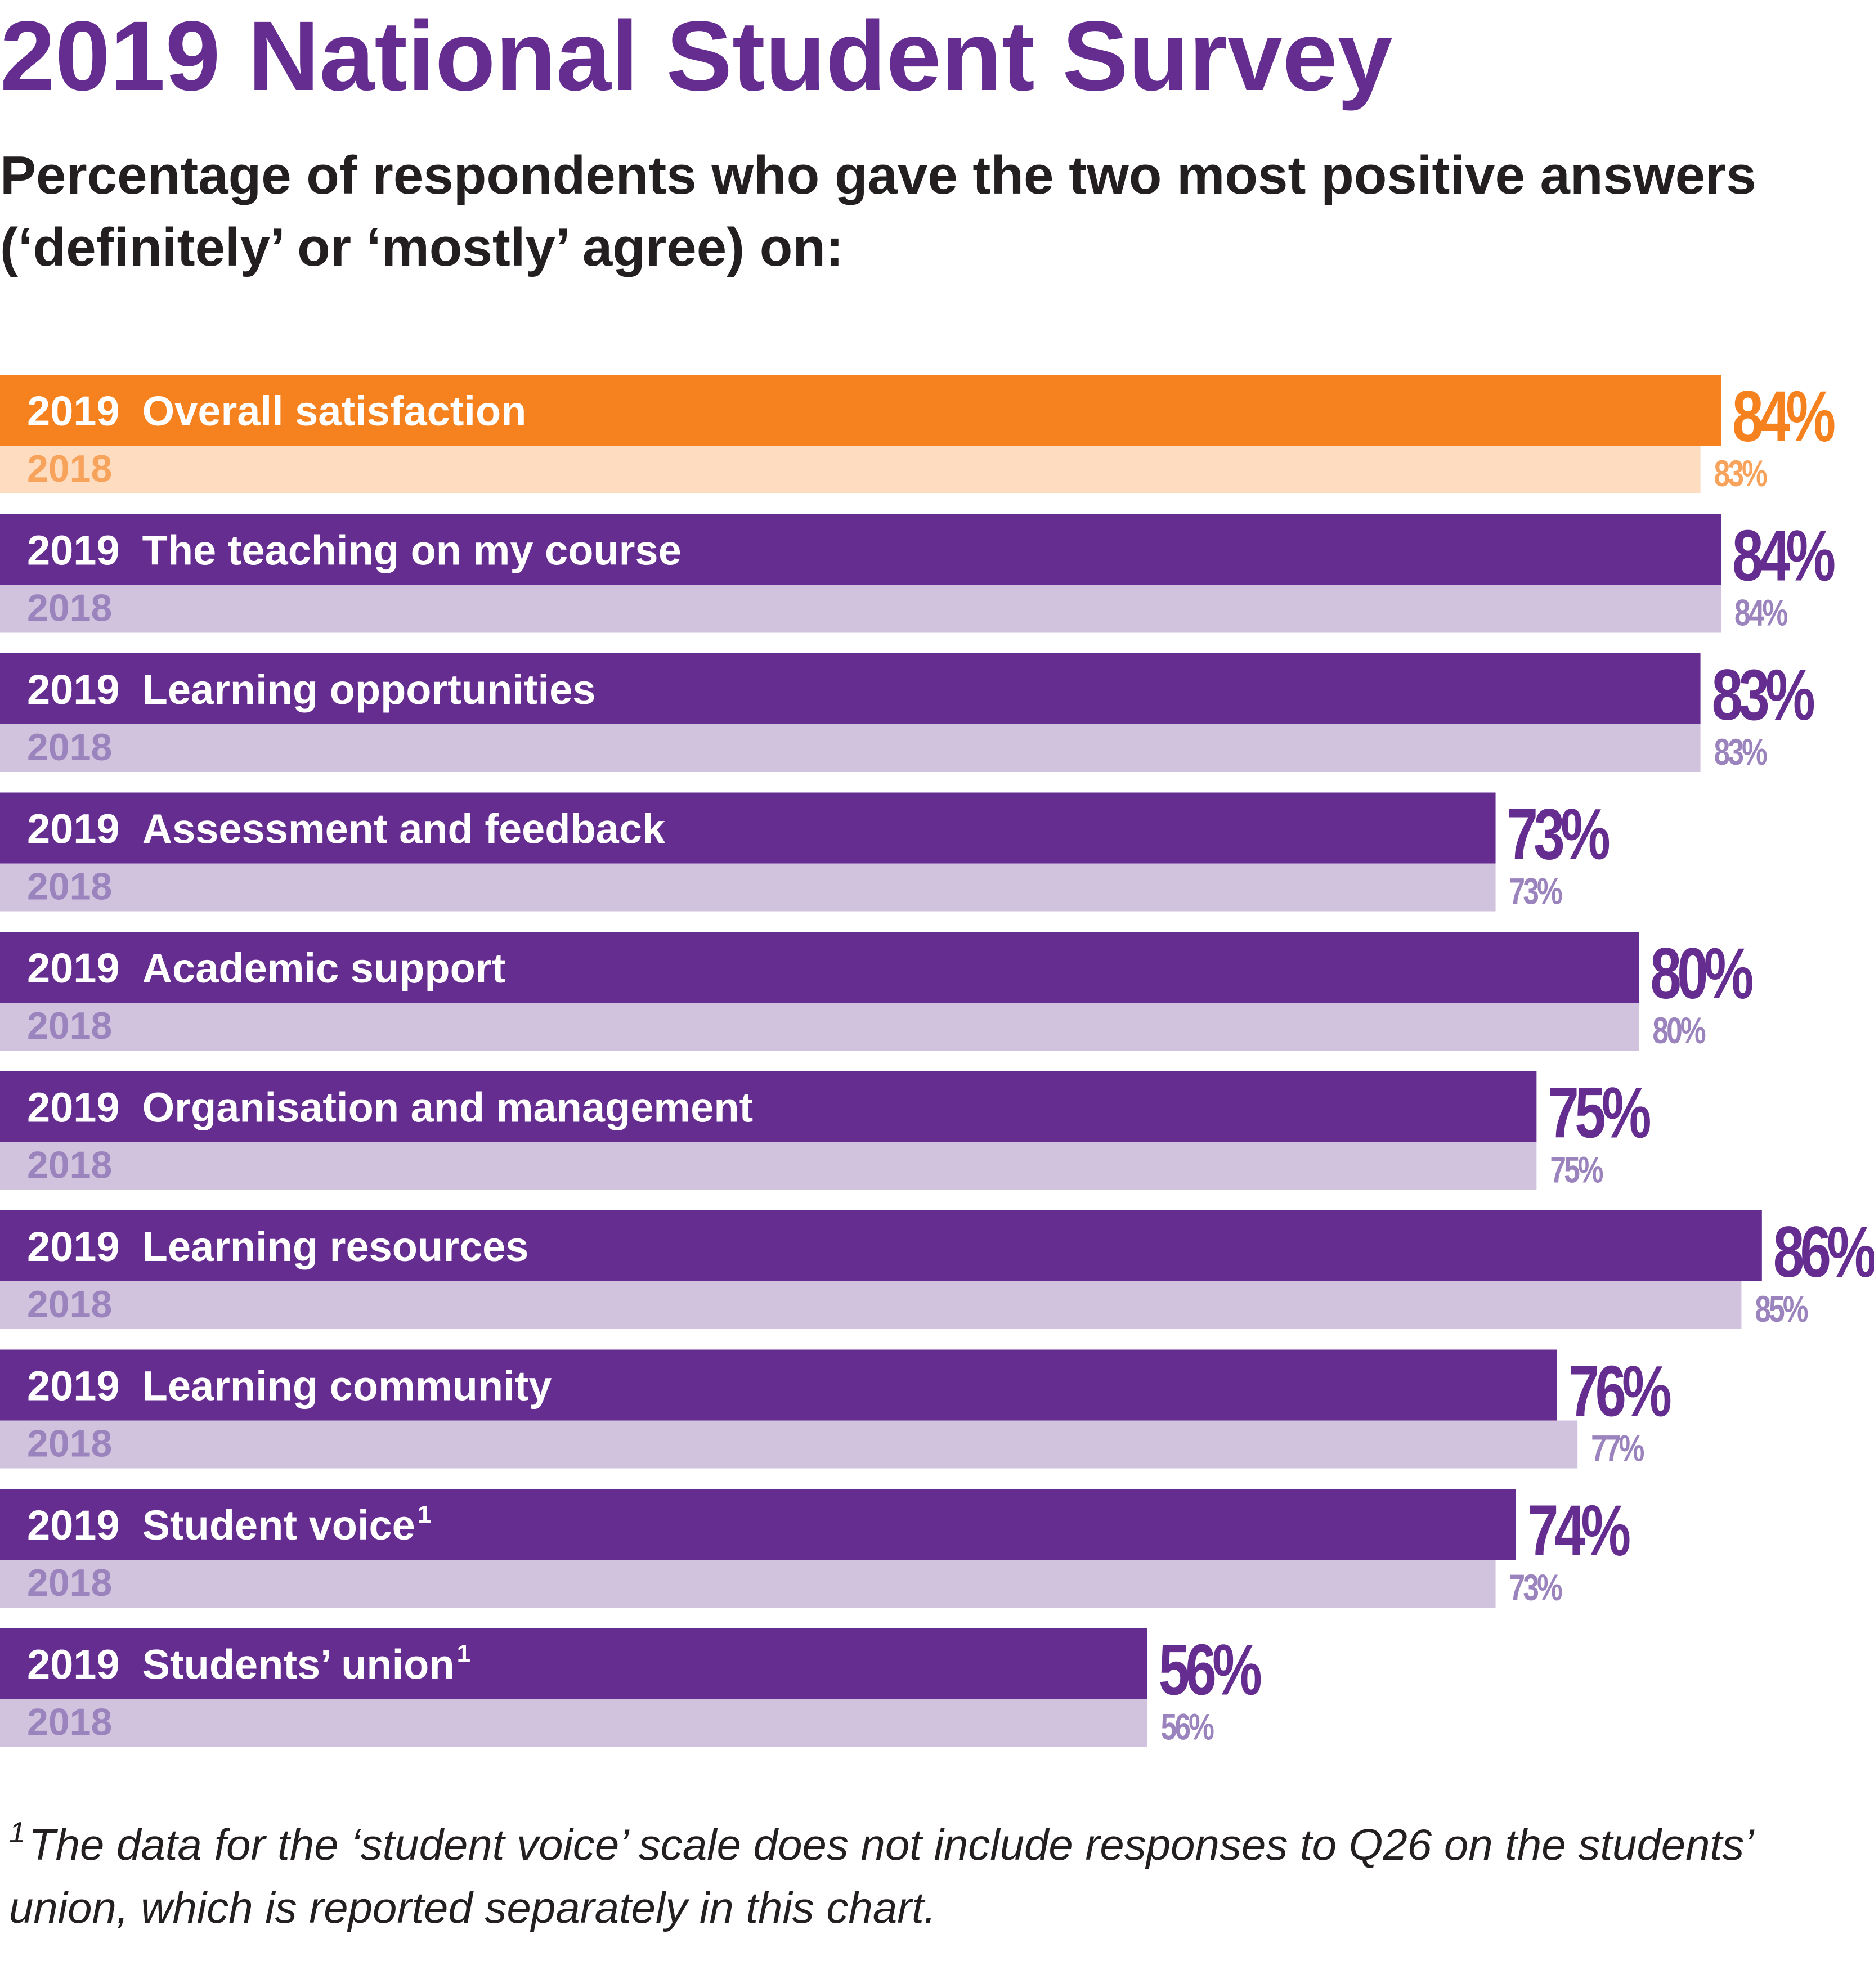 Image resolution: width=1874 pixels, height=1988 pixels. Describe the element at coordinates (278, 1525) in the screenshot. I see `category-name: Student voice` at that location.